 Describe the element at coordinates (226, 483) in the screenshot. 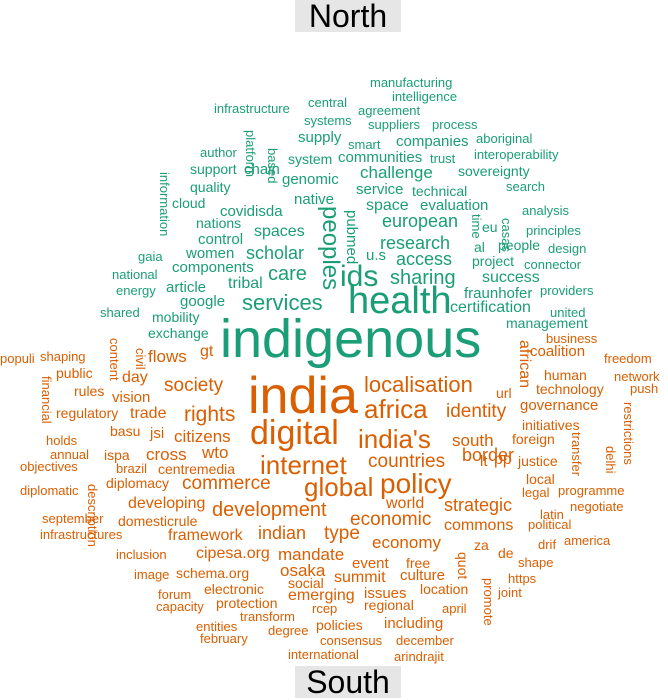

I see `south-word: commerce` at that location.